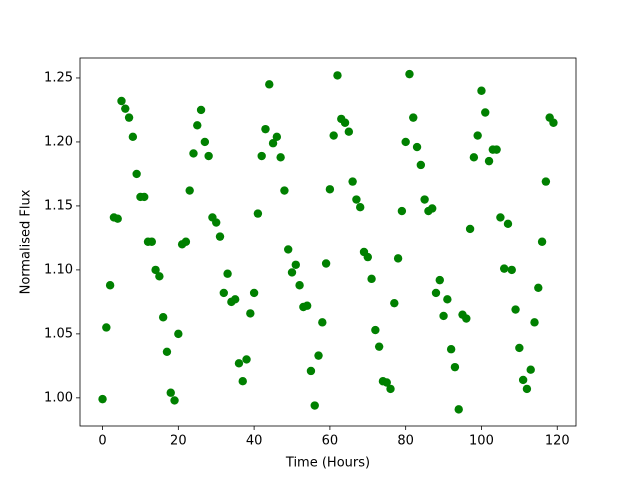 The width and height of the screenshot is (640, 480). I want to click on y-tick-label: 1.10, so click(58, 269).